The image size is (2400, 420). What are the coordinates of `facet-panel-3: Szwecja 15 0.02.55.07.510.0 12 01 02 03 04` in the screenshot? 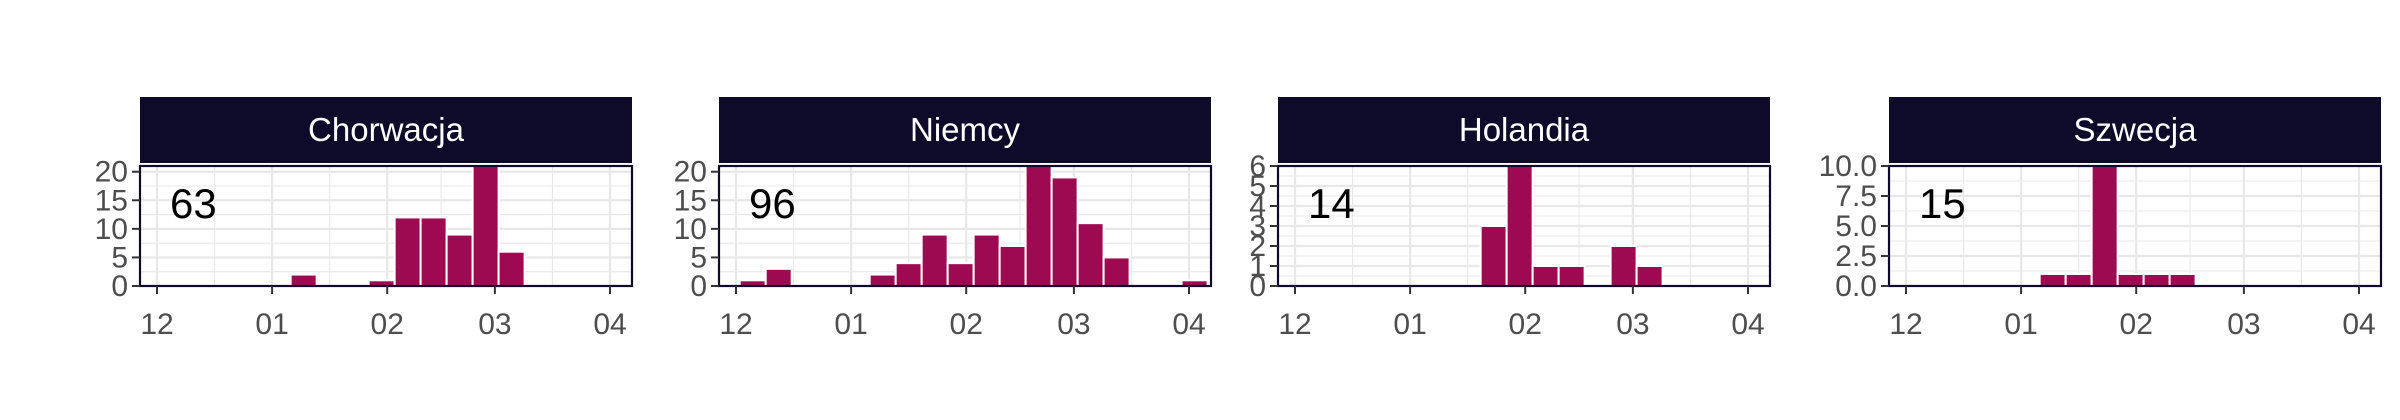 It's located at (2101, 219).